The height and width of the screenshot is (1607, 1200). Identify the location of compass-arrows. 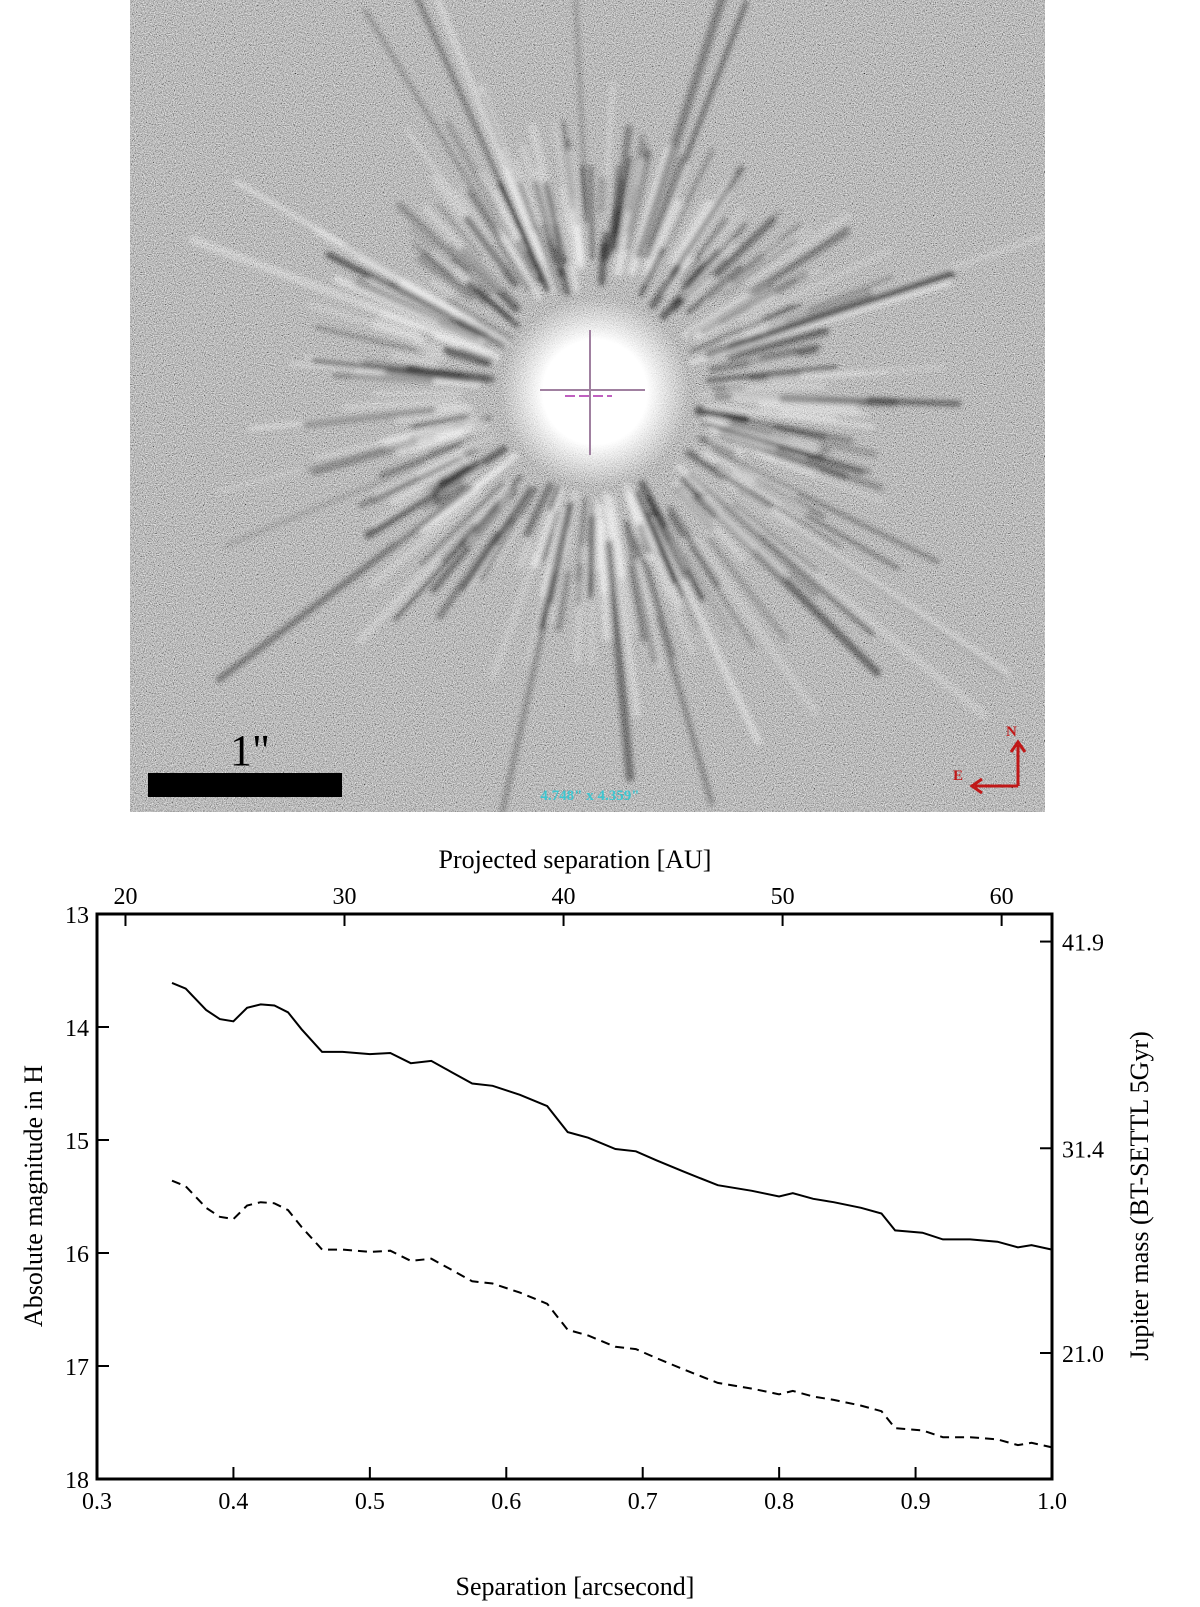
(998, 767).